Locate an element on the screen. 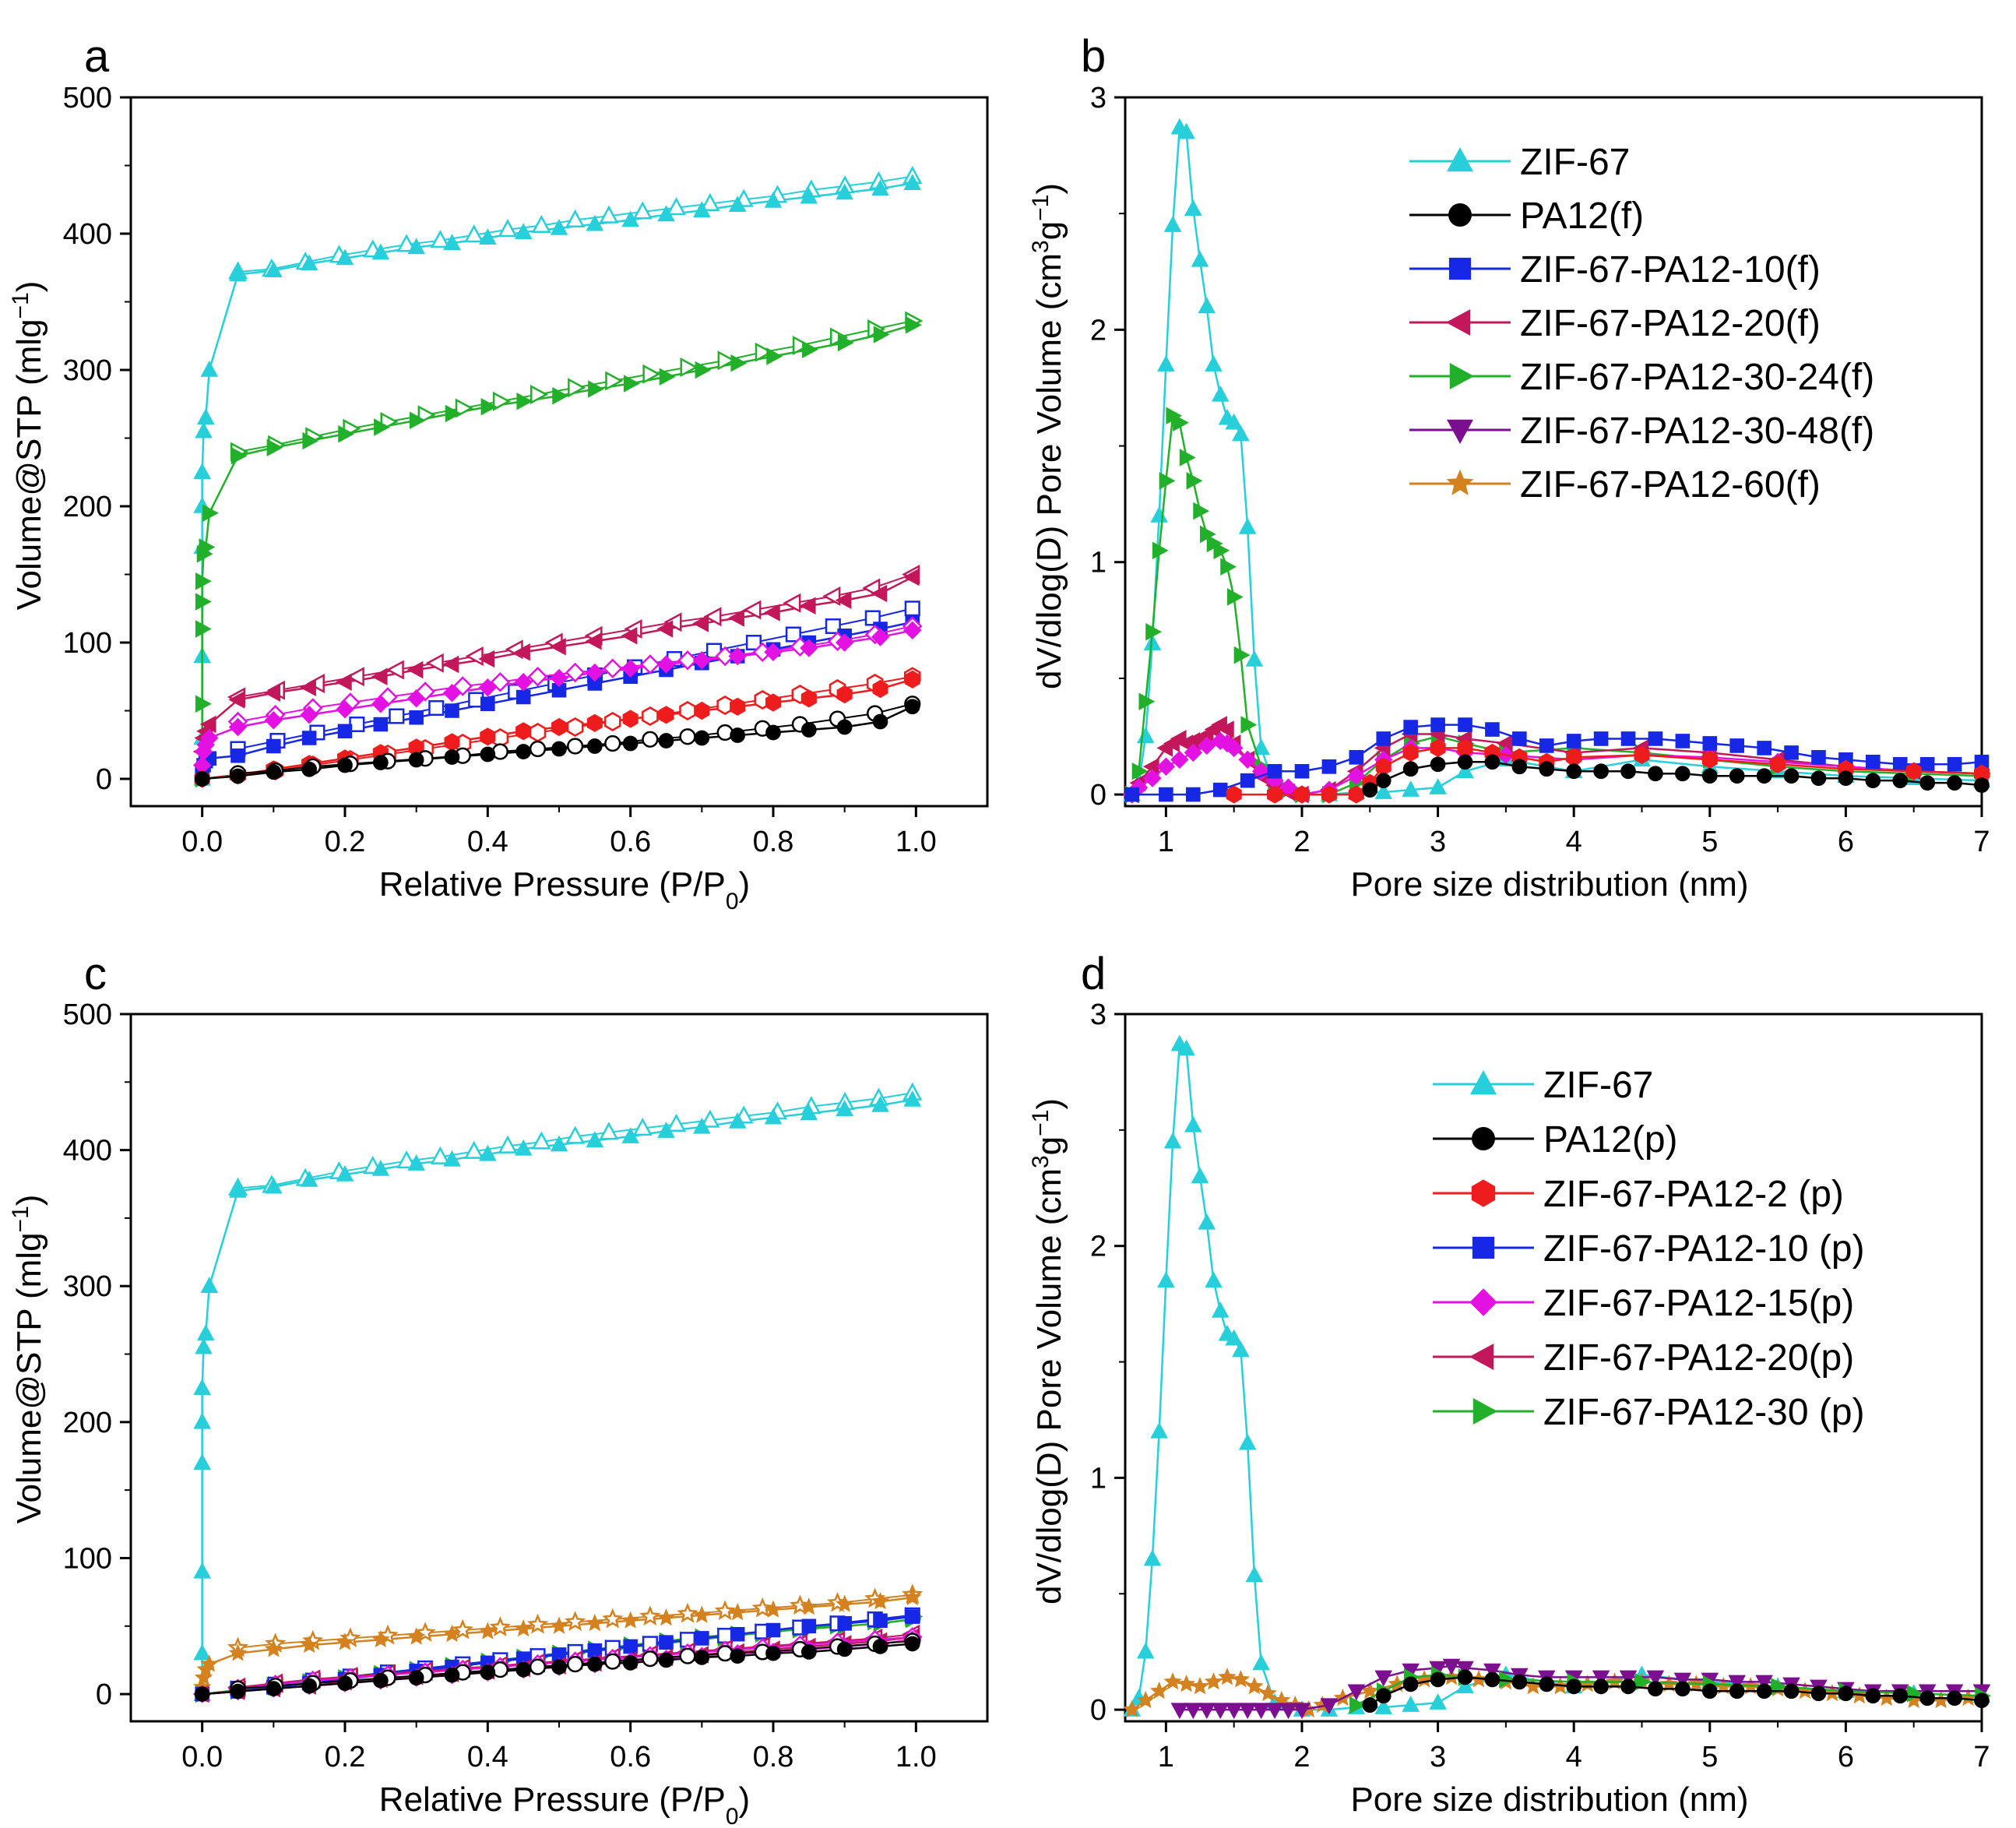  series-layer-c is located at coordinates (558, 1392).